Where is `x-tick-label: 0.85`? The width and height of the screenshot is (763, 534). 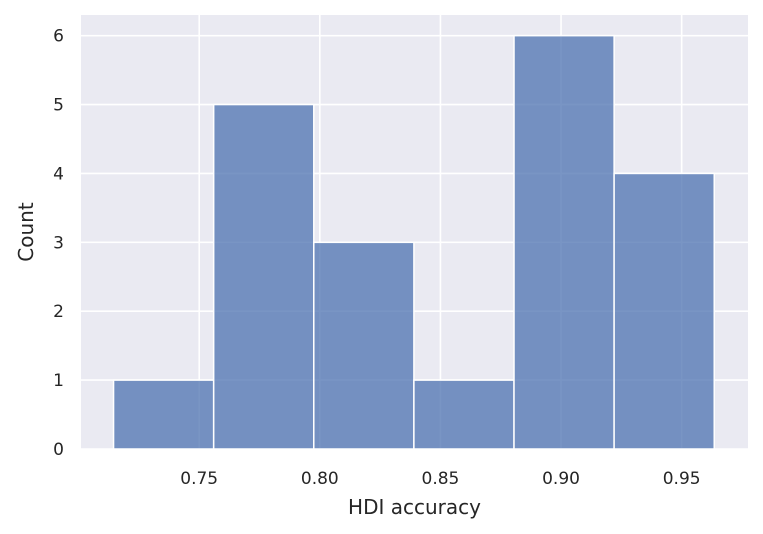
x-tick-label: 0.85 is located at coordinates (441, 479).